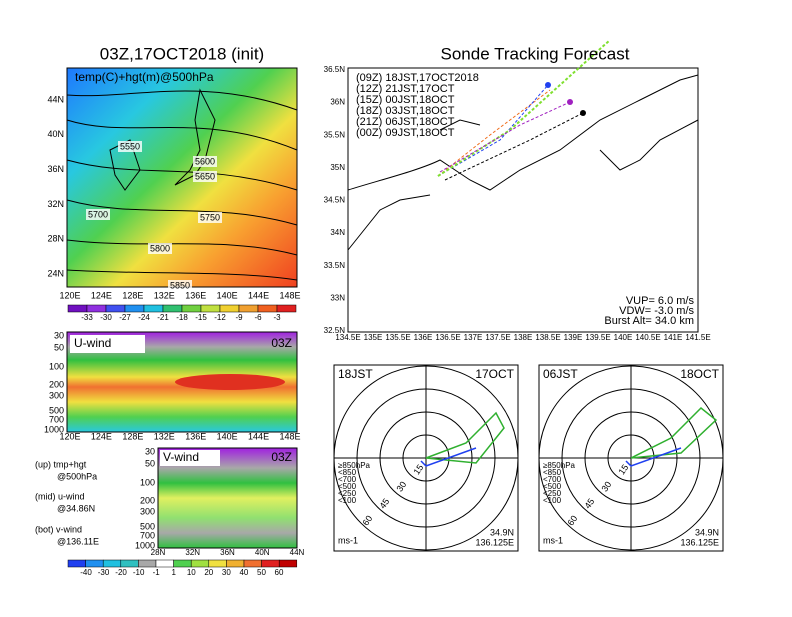 The width and height of the screenshot is (792, 617). What do you see at coordinates (60, 496) in the screenshot?
I see `note: (mid) u-wind` at bounding box center [60, 496].